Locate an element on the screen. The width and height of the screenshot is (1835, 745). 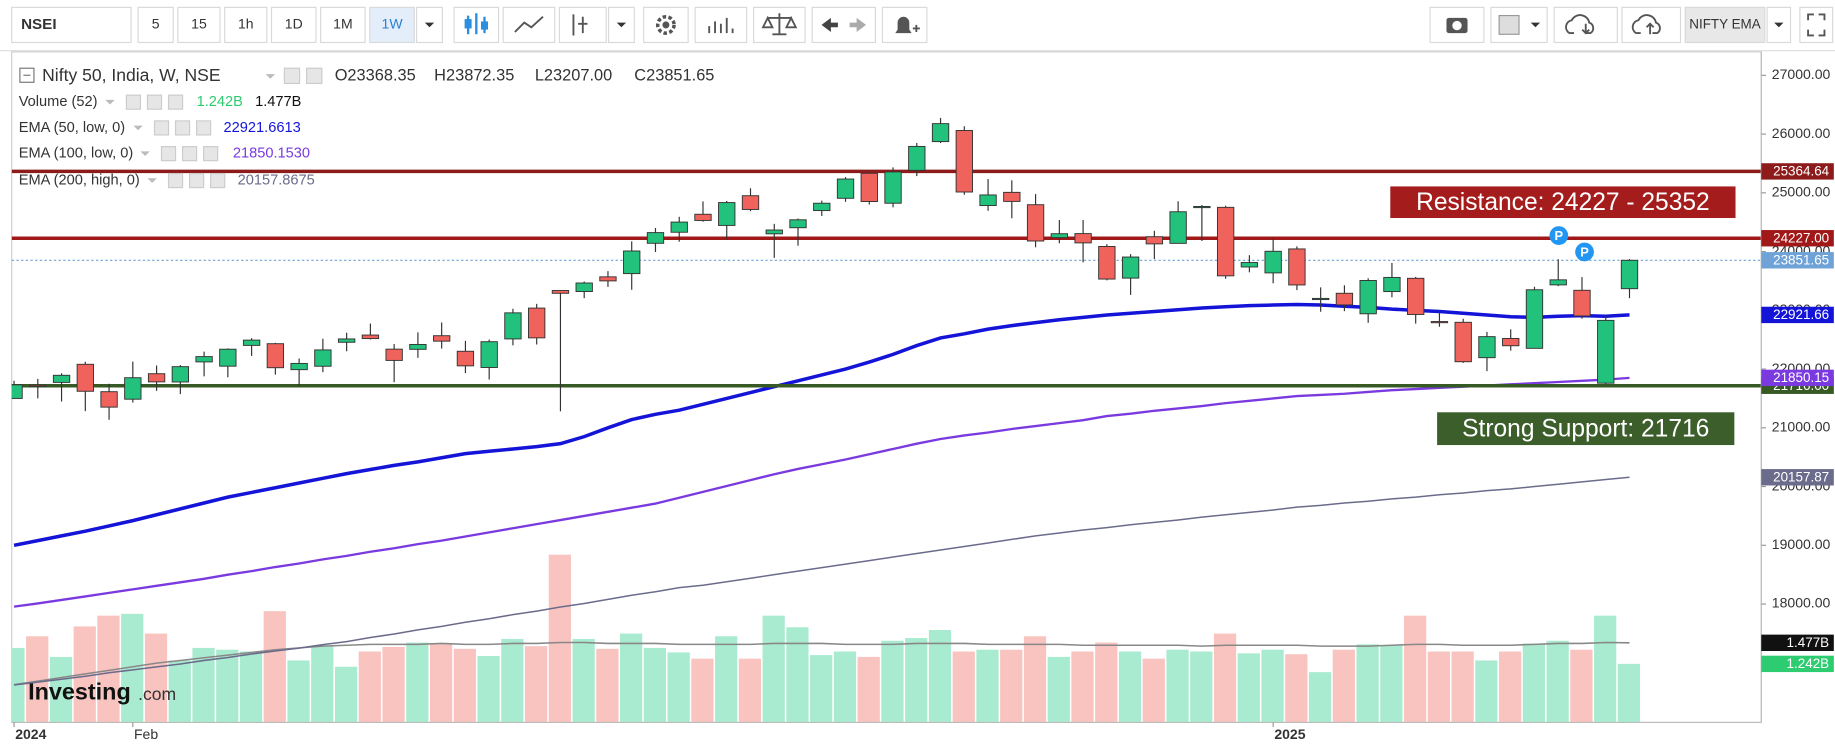
indicators-icon is located at coordinates (721, 25).